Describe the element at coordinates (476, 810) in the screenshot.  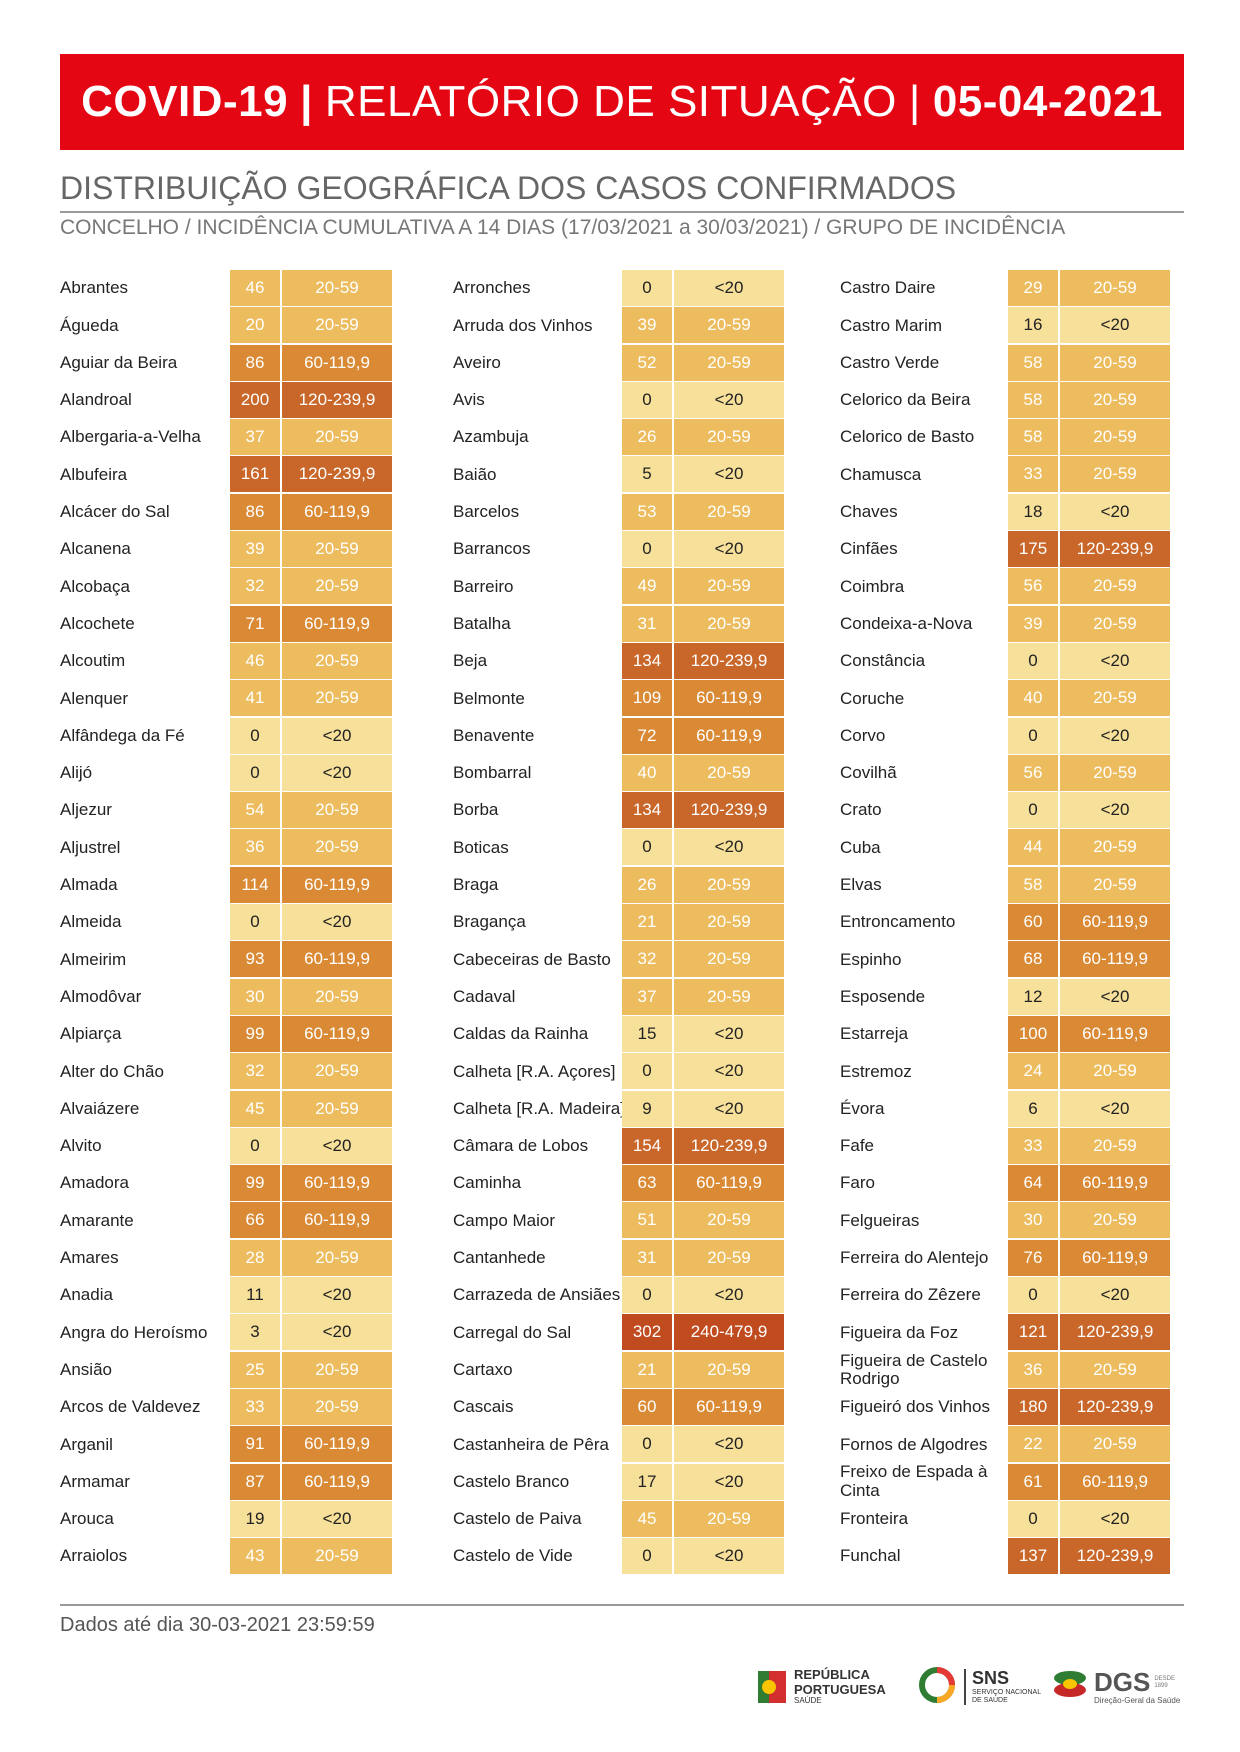
I see `municipality-name: Borba` at that location.